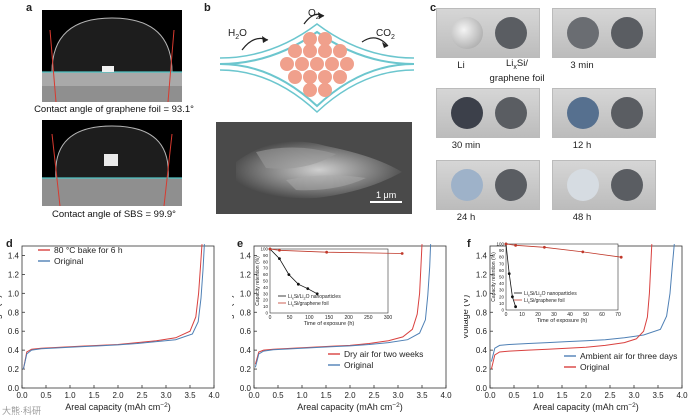 This screenshot has height=420, width=700. Describe the element at coordinates (254, 395) in the screenshot. I see `x-tick-label: 0.0` at that location.